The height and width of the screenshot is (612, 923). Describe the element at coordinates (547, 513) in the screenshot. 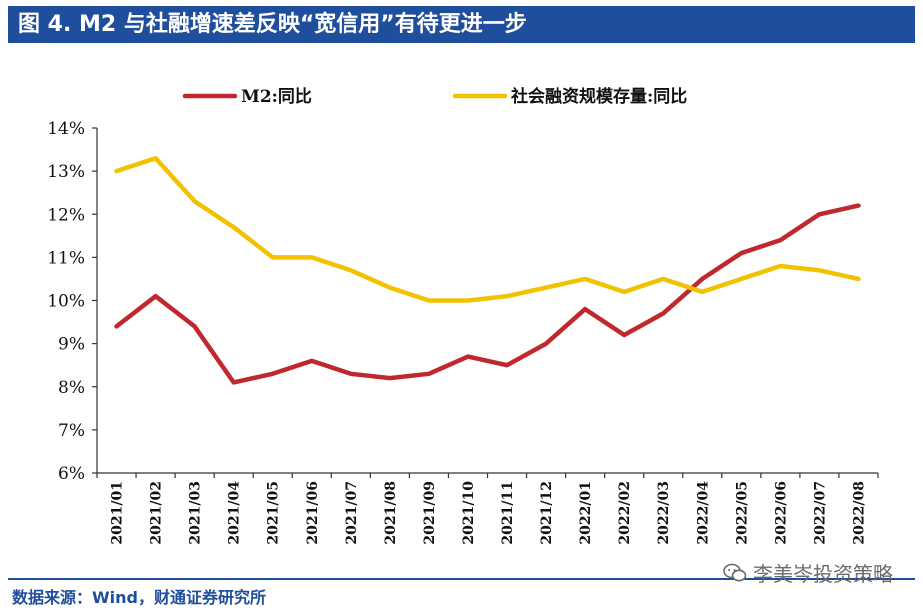

I see `x-tick-label: 2021/12` at that location.